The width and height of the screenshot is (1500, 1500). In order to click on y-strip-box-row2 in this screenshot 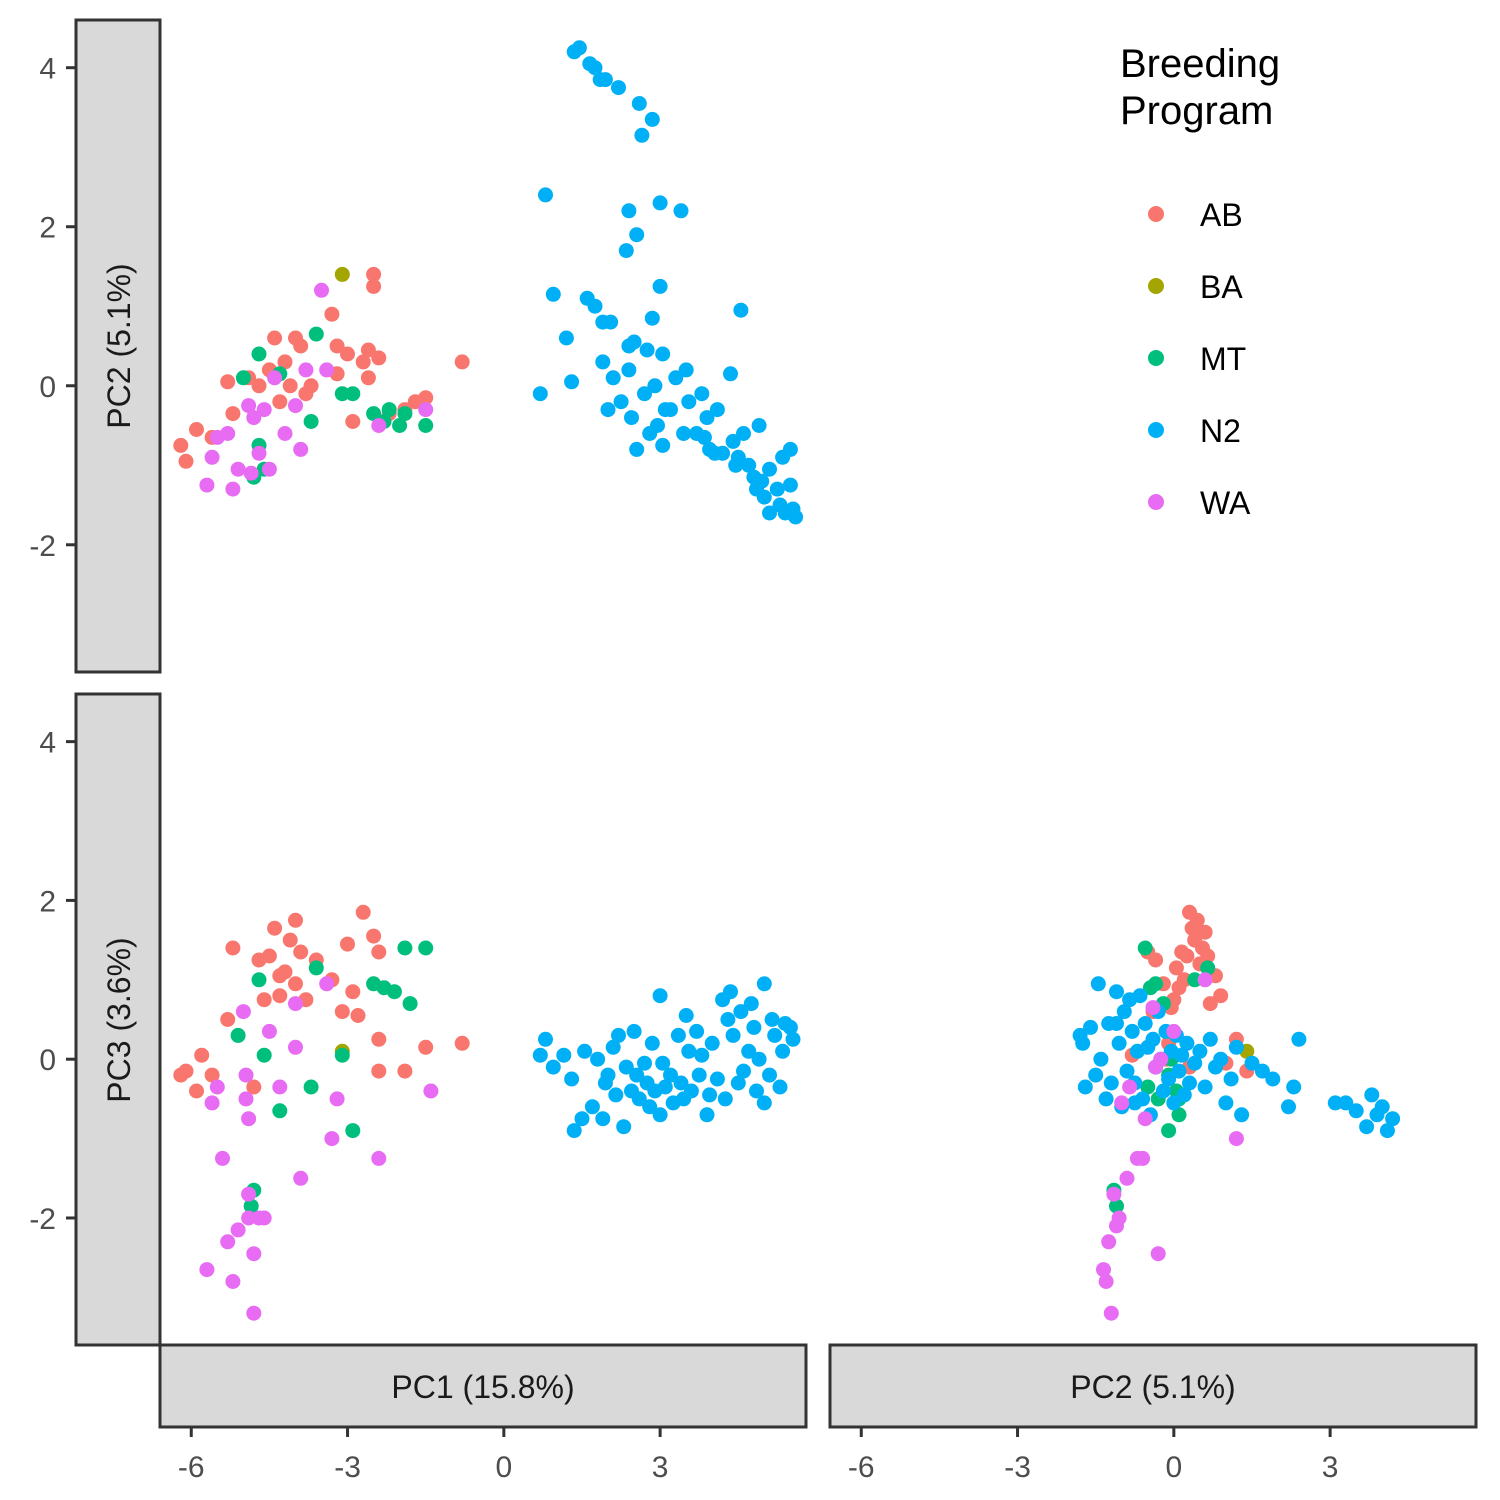, I will do `click(118, 1019)`.